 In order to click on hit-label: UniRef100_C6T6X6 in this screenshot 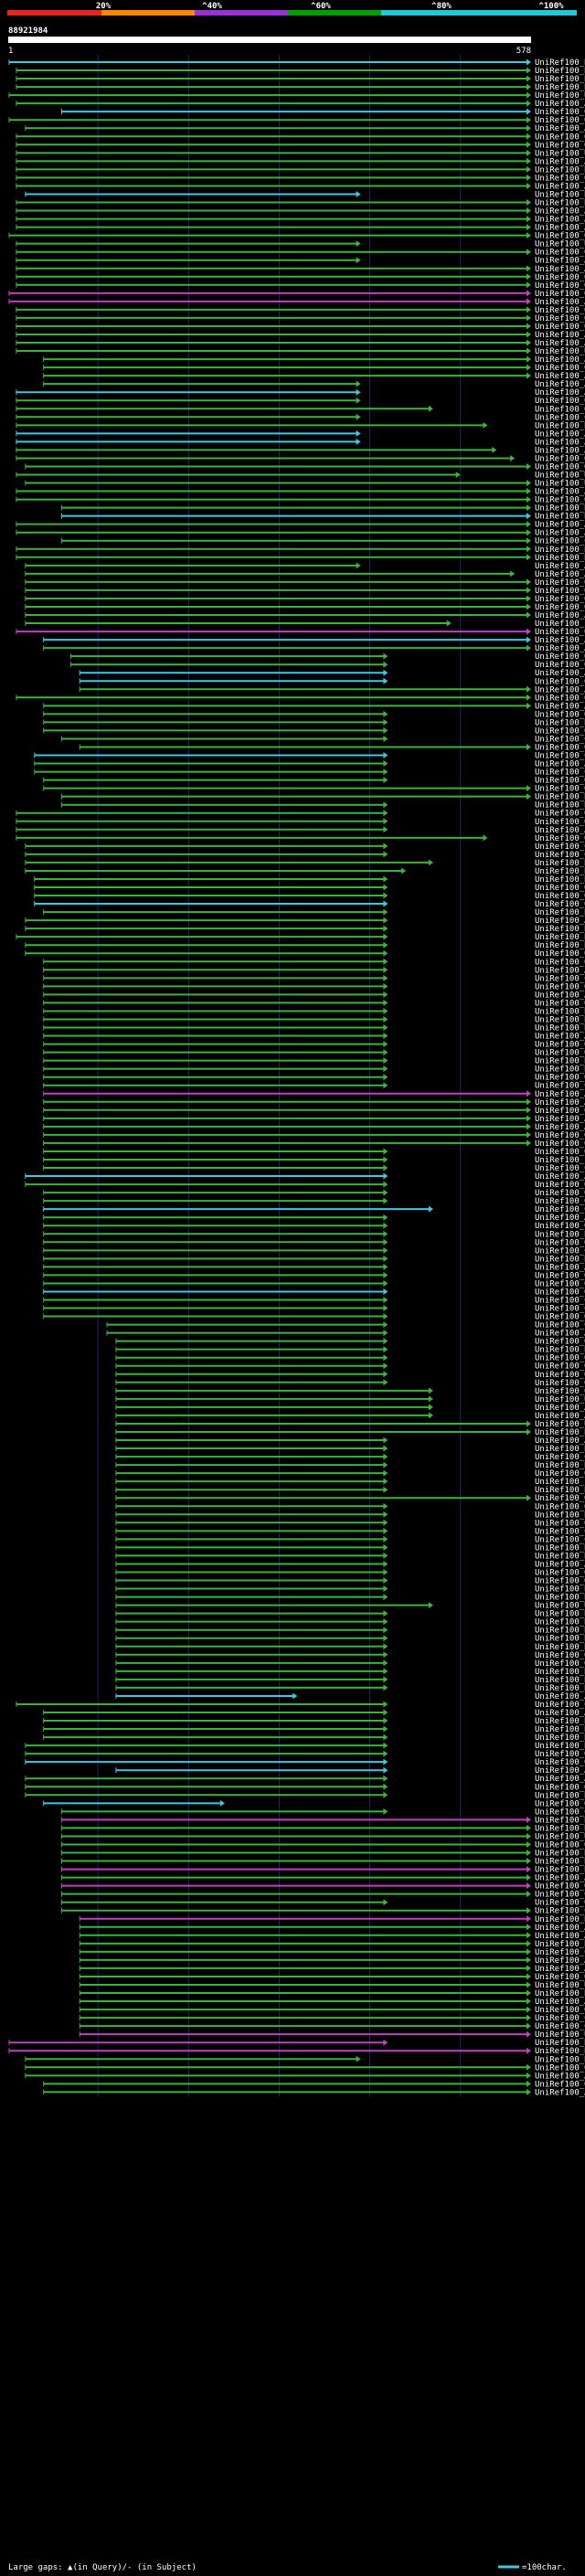, I will do `click(560, 1539)`.